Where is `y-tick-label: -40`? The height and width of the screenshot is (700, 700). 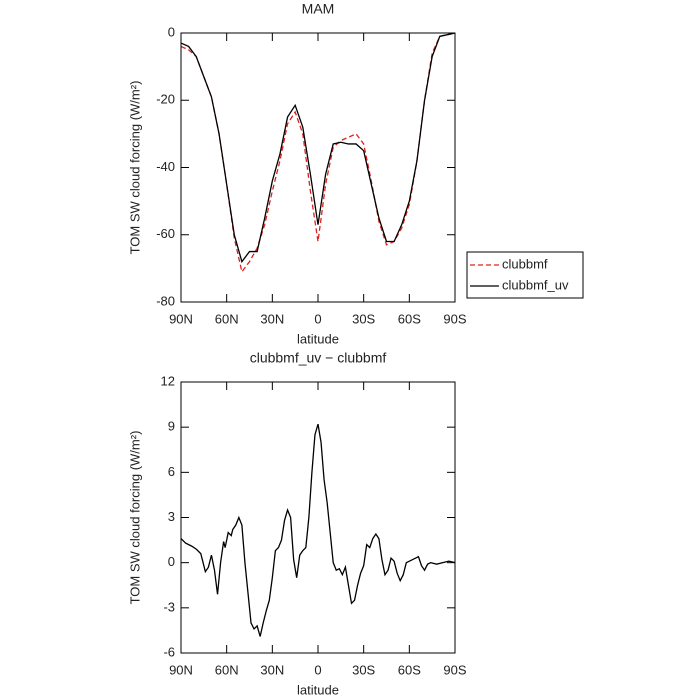 y-tick-label: -40 is located at coordinates (165, 166).